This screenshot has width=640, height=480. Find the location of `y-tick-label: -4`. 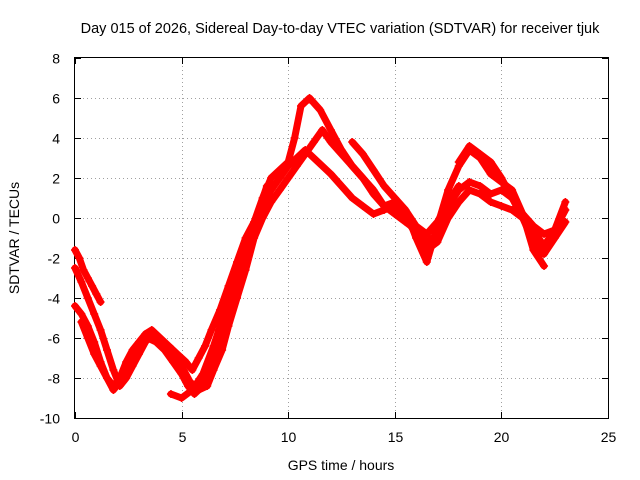

y-tick-label: -4 is located at coordinates (54, 299).